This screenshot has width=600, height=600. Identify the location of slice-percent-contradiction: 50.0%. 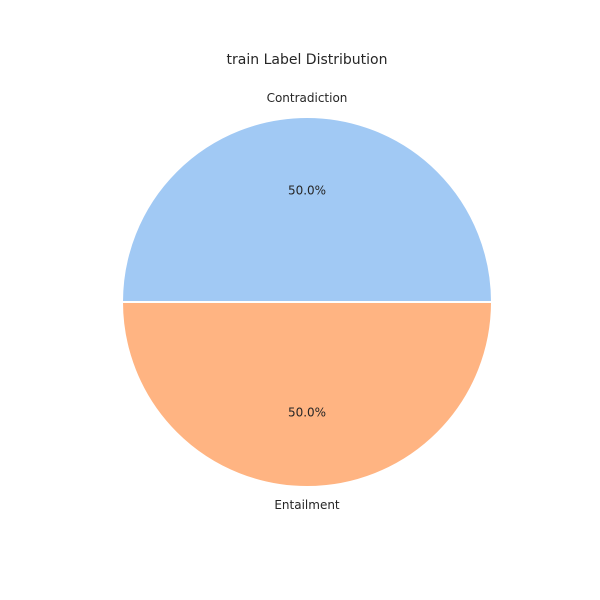
(307, 191).